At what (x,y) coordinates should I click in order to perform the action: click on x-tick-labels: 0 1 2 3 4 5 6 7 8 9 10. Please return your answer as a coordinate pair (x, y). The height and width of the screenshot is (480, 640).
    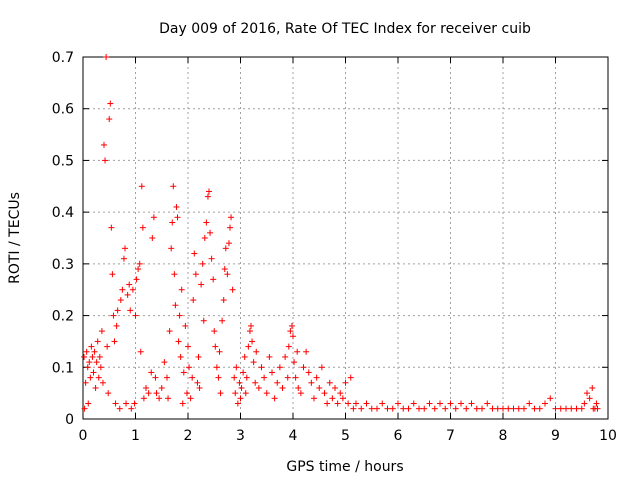
    Looking at the image, I should click on (348, 436).